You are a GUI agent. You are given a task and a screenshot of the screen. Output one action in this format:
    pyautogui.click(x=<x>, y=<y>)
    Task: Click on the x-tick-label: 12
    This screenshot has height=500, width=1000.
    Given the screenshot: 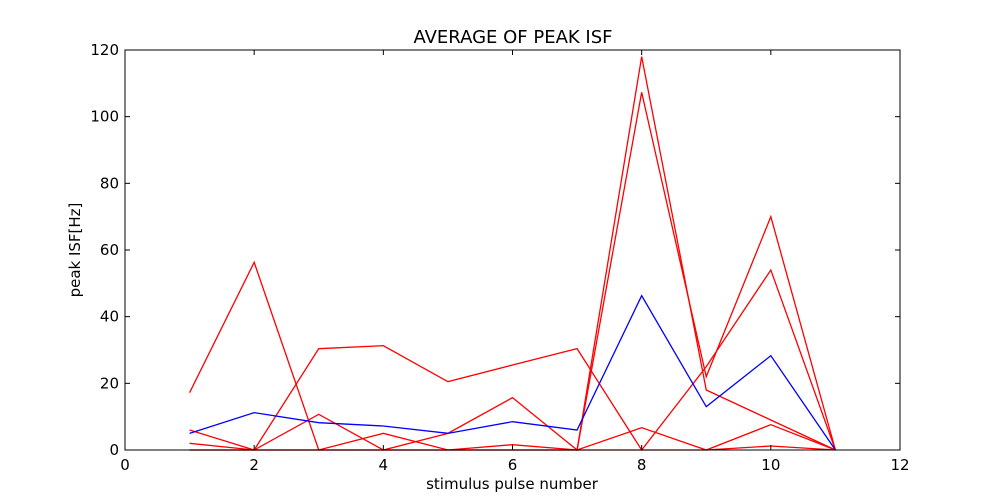 What is the action you would take?
    pyautogui.click(x=899, y=465)
    